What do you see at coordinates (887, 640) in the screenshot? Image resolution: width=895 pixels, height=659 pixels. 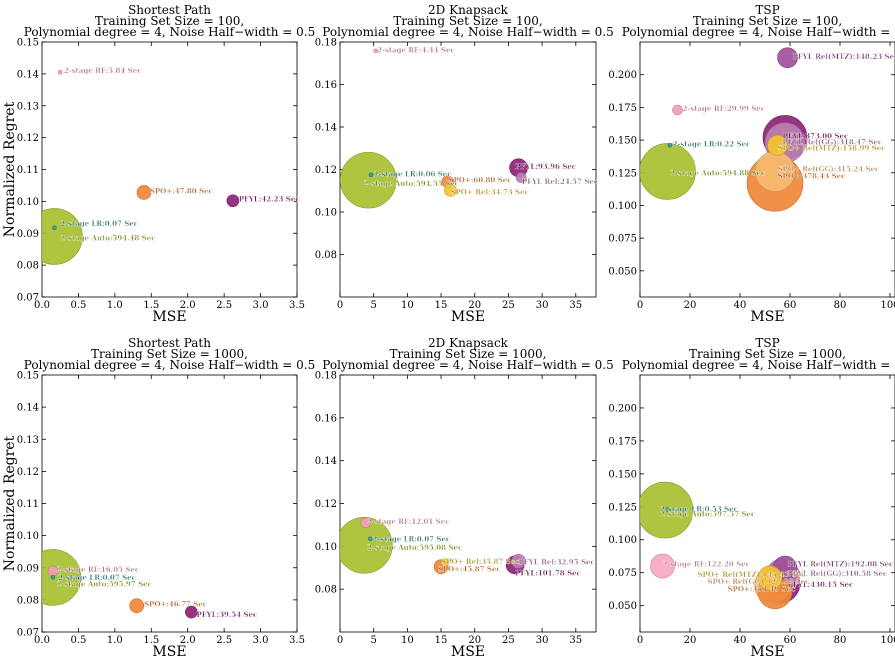 I see `x-tick-label: 100` at bounding box center [887, 640].